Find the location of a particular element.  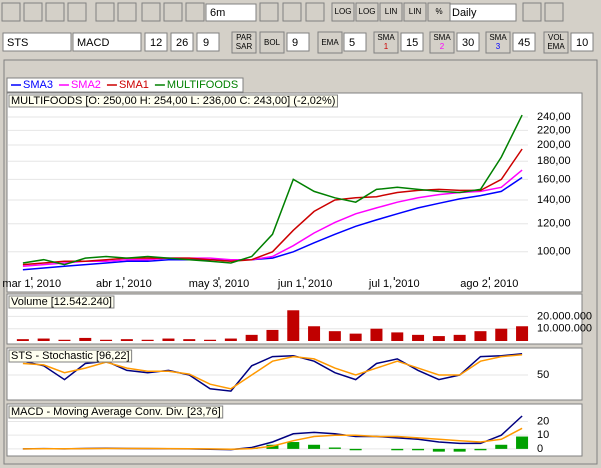

macd-param: 12 is located at coordinates (156, 43).